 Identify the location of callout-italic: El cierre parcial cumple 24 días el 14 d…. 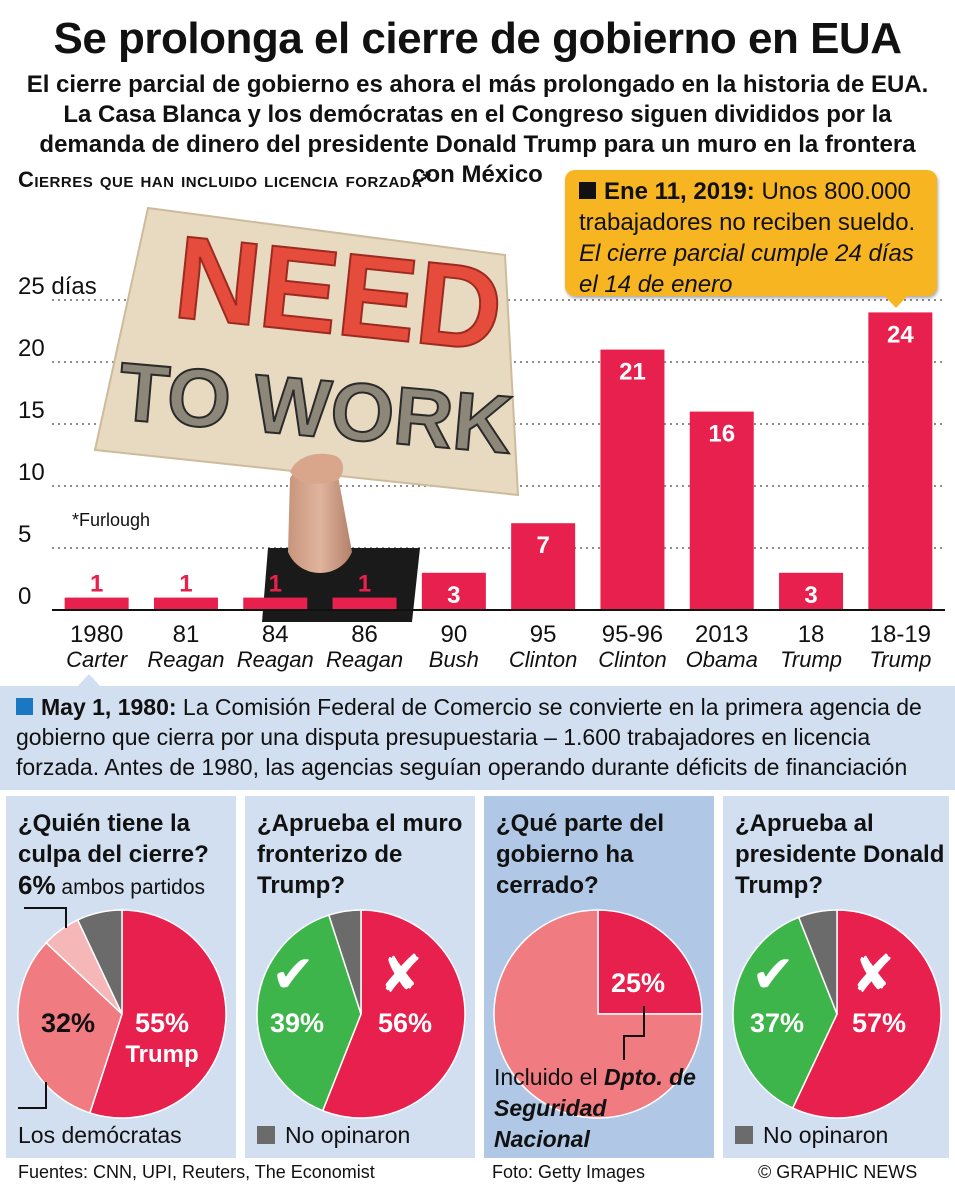
(746, 269).